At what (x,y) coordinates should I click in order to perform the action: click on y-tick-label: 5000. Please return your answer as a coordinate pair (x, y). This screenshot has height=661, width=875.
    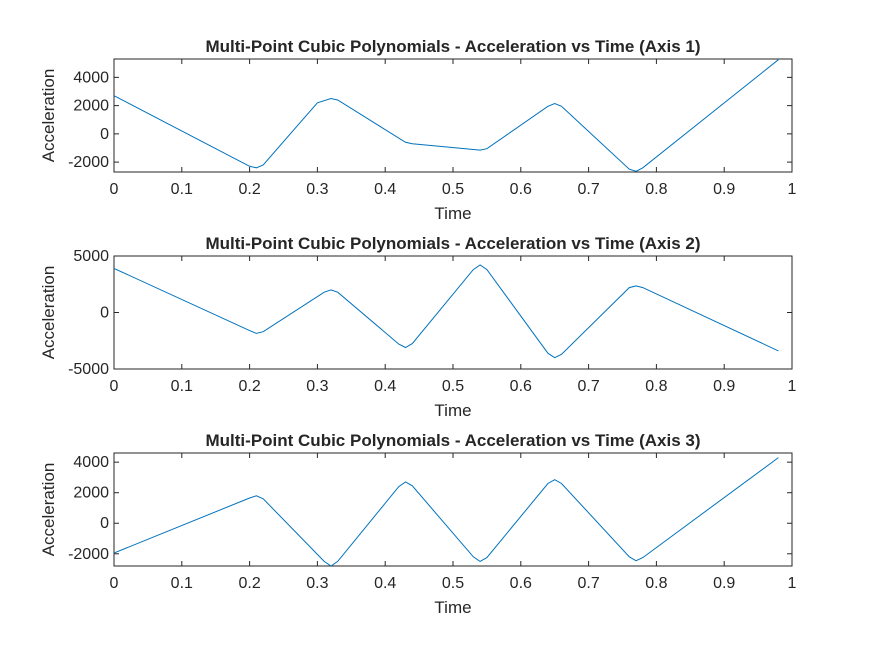
    Looking at the image, I should click on (91, 256).